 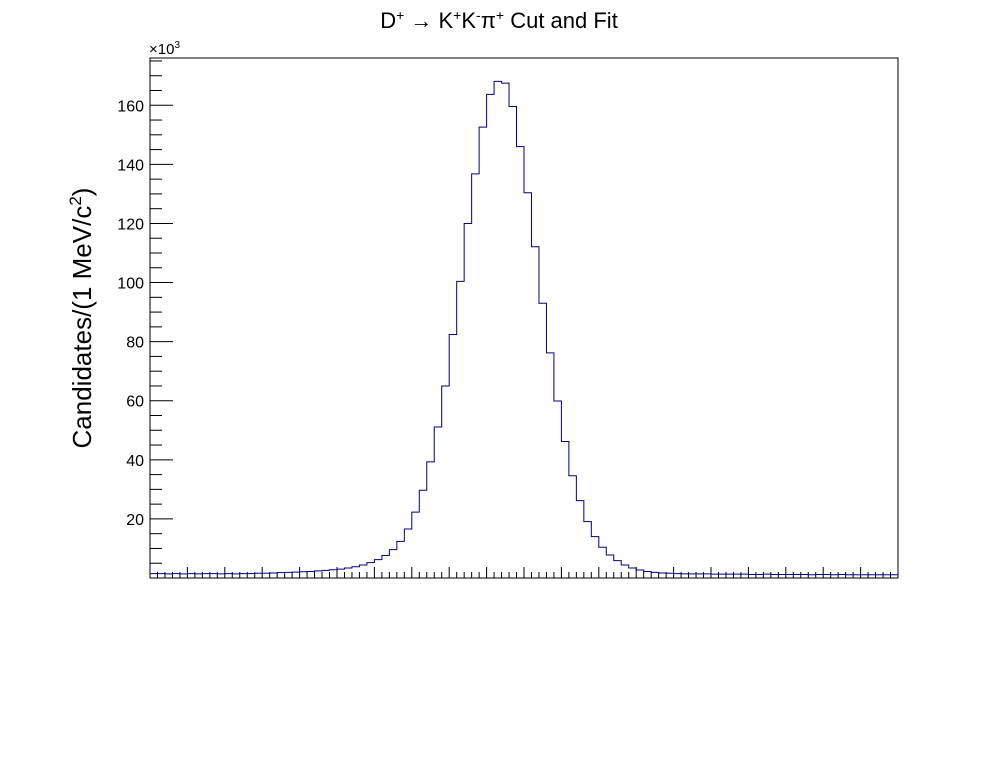 I want to click on y-tick-label: 140, so click(x=130, y=165).